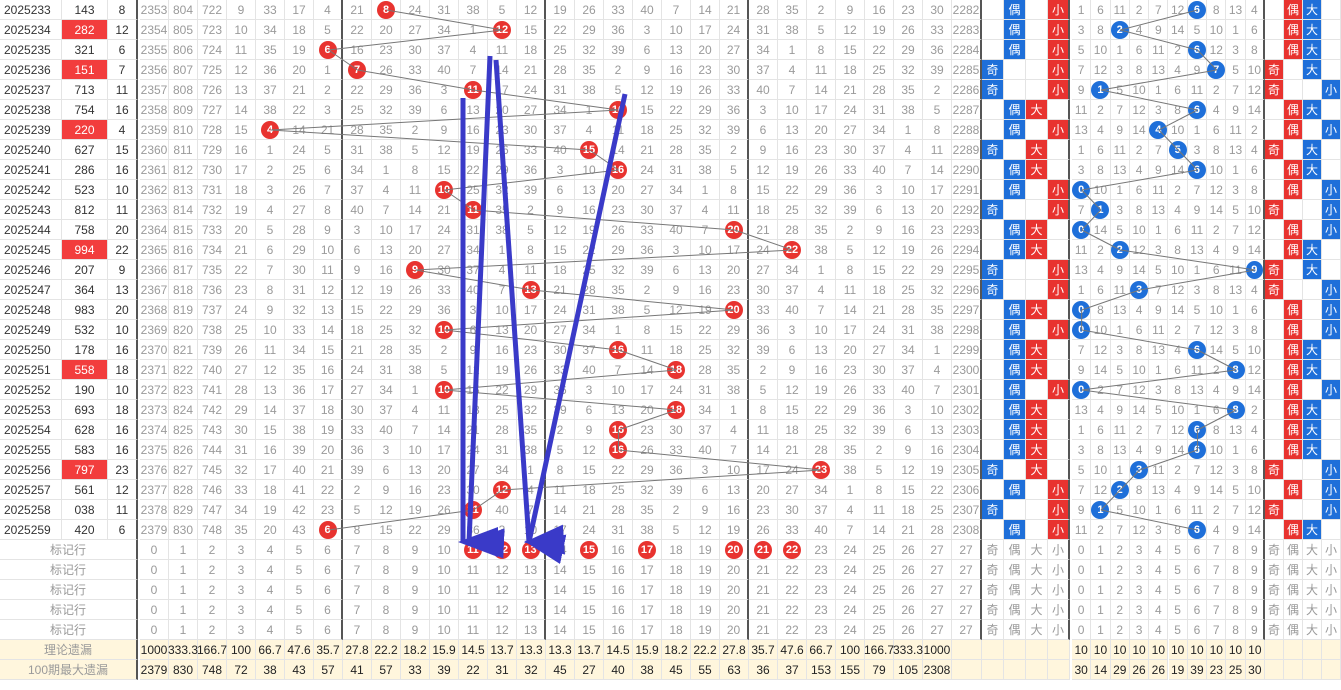  What do you see at coordinates (85, 30) in the screenshot?
I see `draw-value: 282` at bounding box center [85, 30].